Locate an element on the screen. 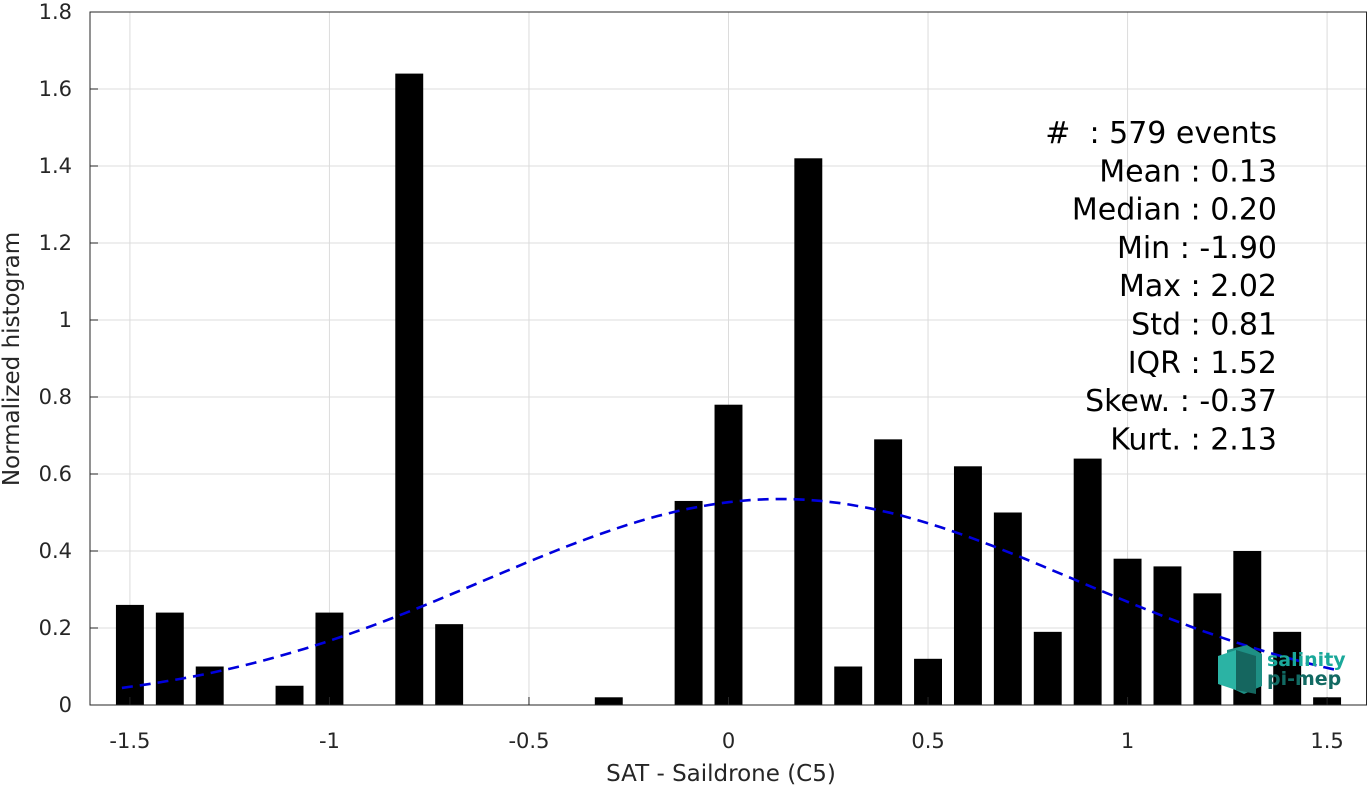  stat-line-3: Min : -1.90 is located at coordinates (1197, 248).